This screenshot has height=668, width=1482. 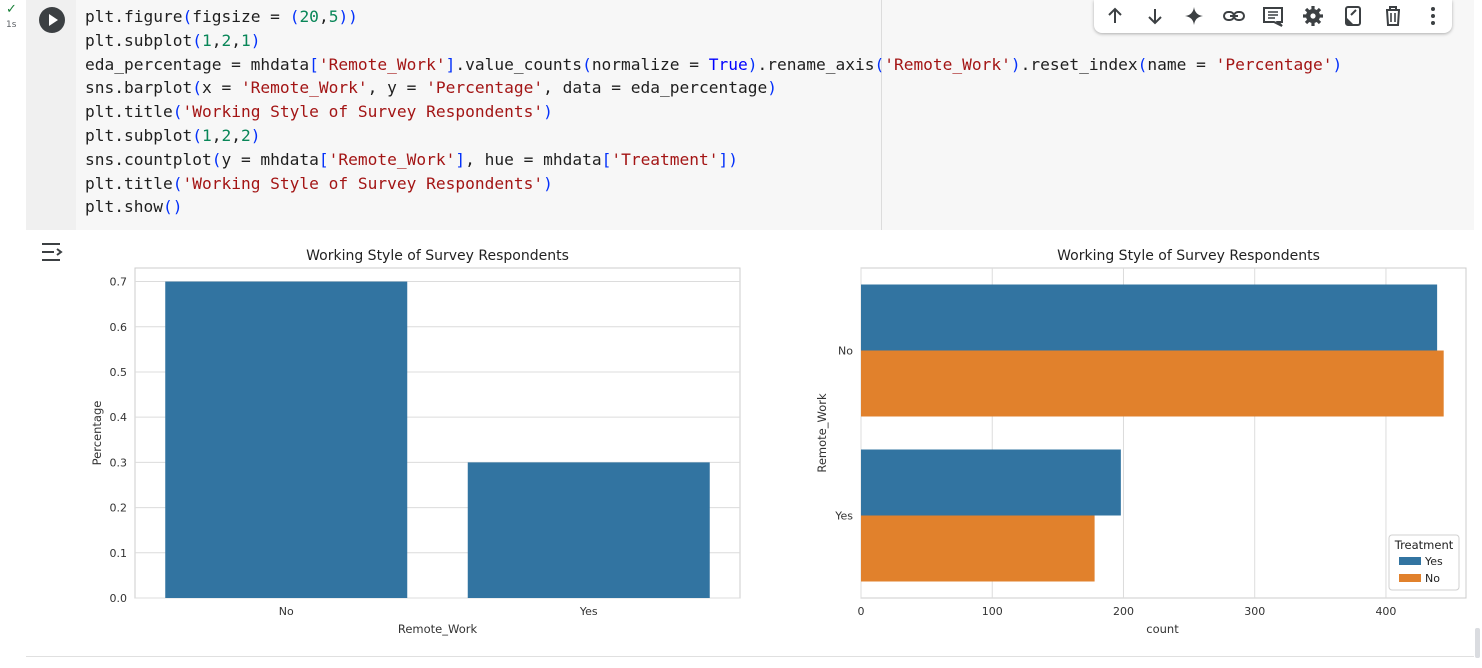 What do you see at coordinates (713, 136) in the screenshot?
I see `code-line: plt.subplot(1,2,2)` at bounding box center [713, 136].